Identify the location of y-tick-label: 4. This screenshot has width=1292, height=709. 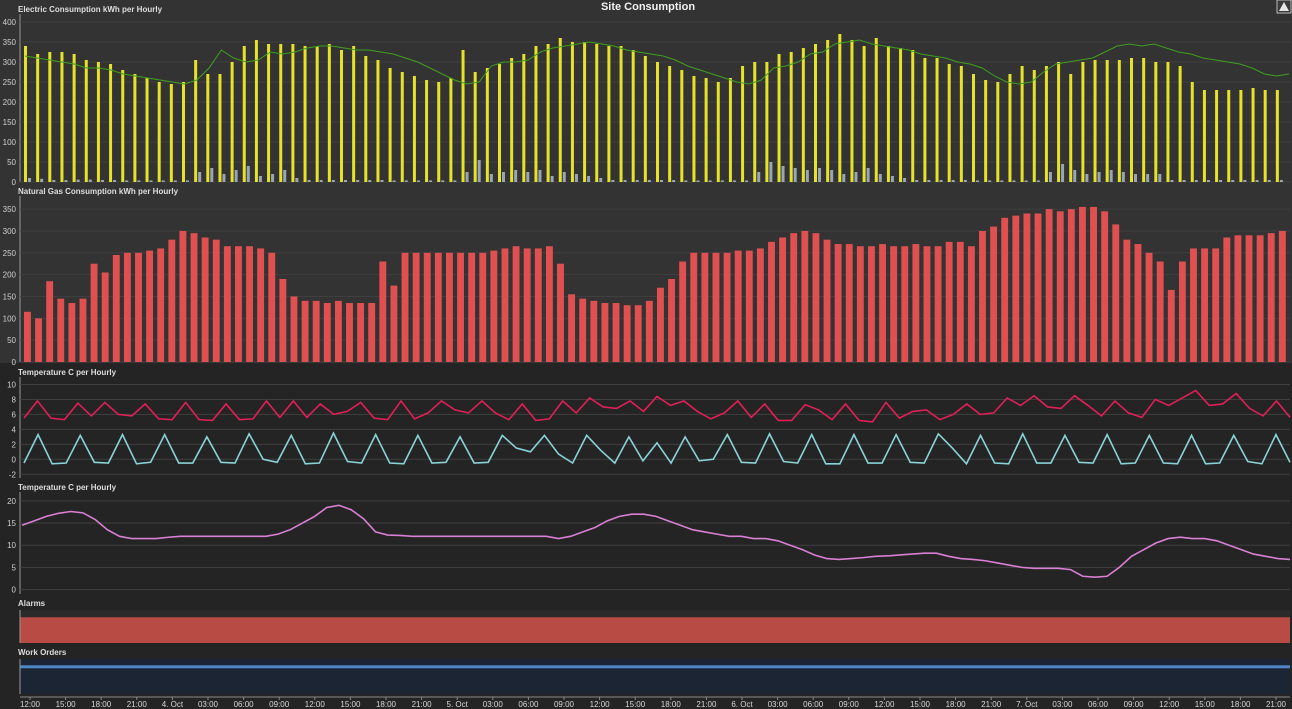
(14, 429).